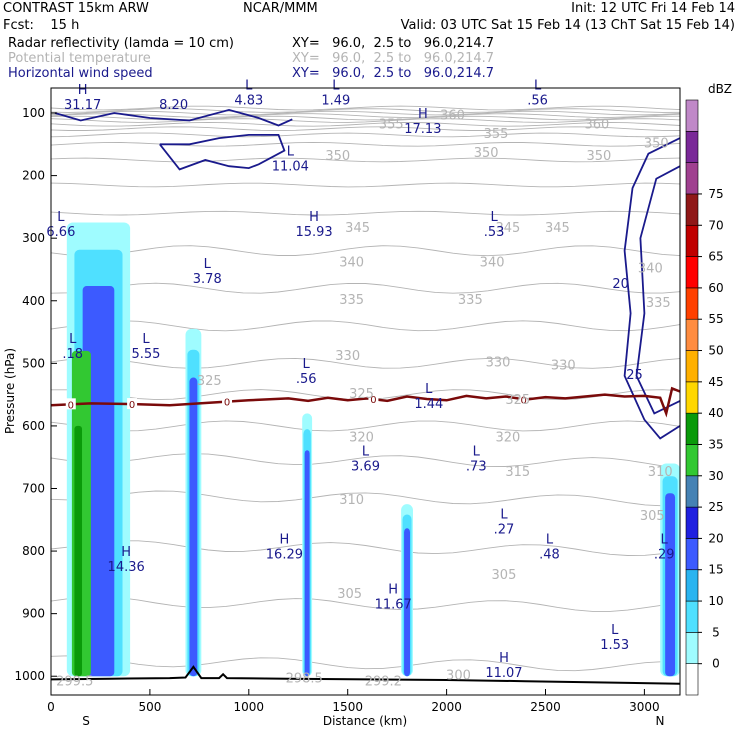 This screenshot has height=740, width=740. What do you see at coordinates (470, 300) in the screenshot?
I see `theta-label: 335` at bounding box center [470, 300].